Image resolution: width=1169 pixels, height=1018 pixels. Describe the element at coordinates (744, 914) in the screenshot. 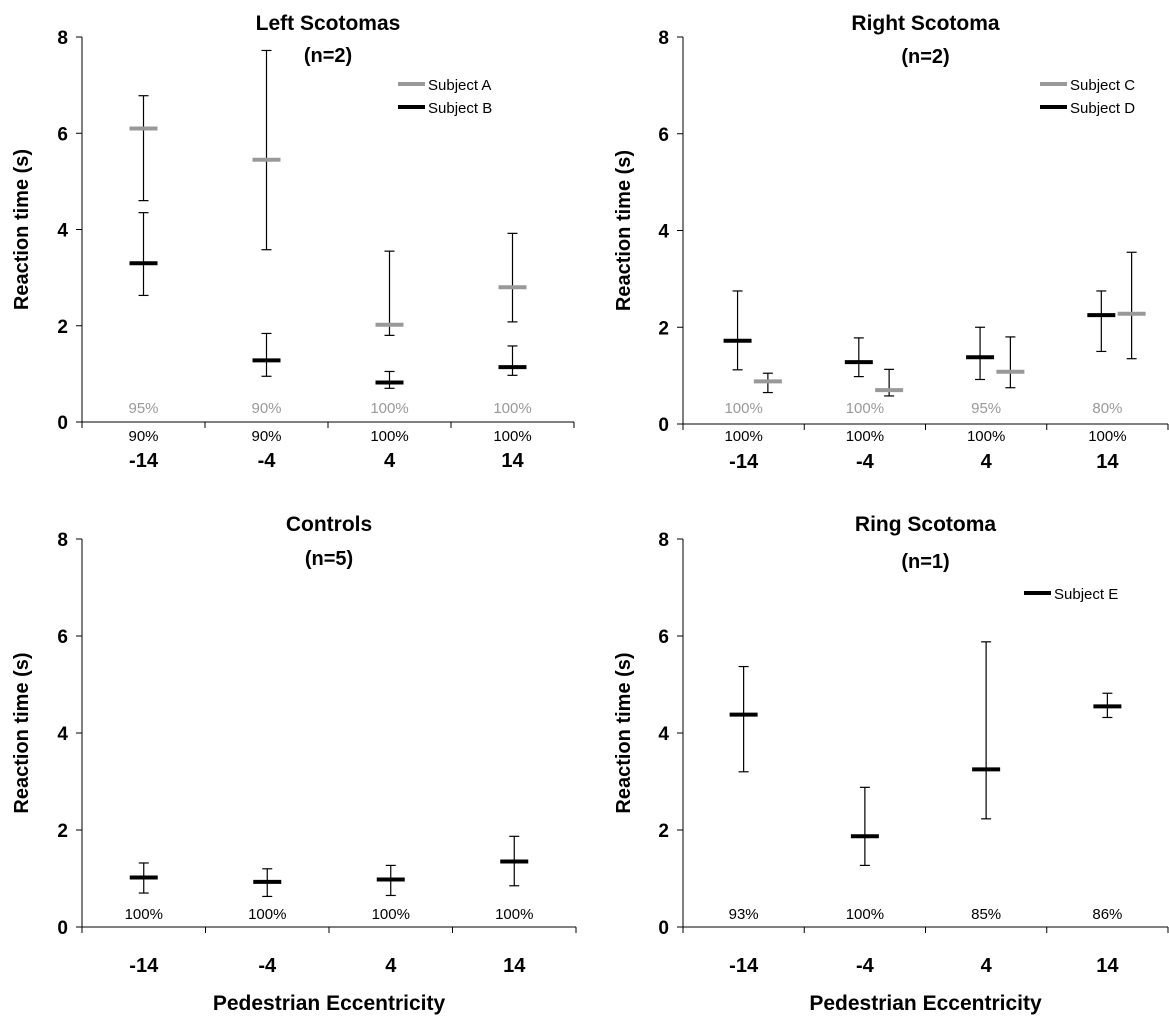

I see `accuracy-label: 93%` at that location.